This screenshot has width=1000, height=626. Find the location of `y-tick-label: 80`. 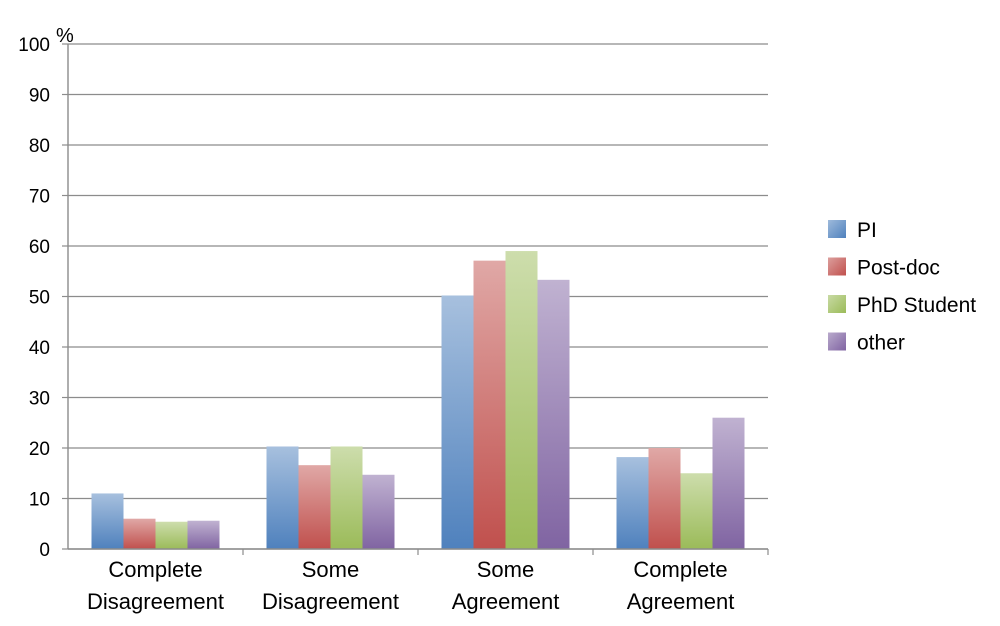

y-tick-label: 80 is located at coordinates (39, 146).